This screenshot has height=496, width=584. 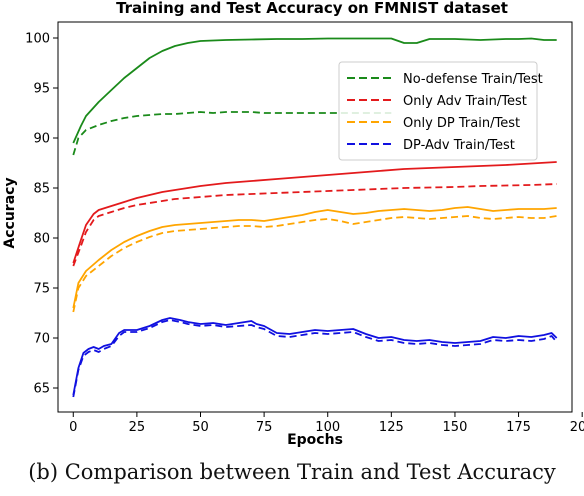 What do you see at coordinates (10, 212) in the screenshot?
I see `y-axis-label: Accuracy` at bounding box center [10, 212].